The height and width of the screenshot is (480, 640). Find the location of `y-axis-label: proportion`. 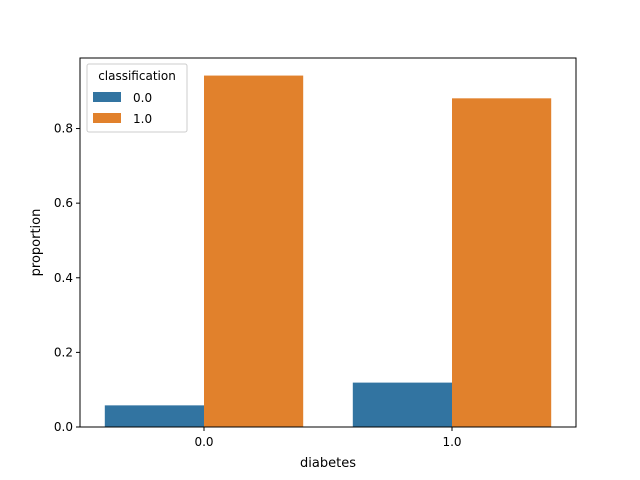

y-axis-label: proportion is located at coordinates (36, 243).